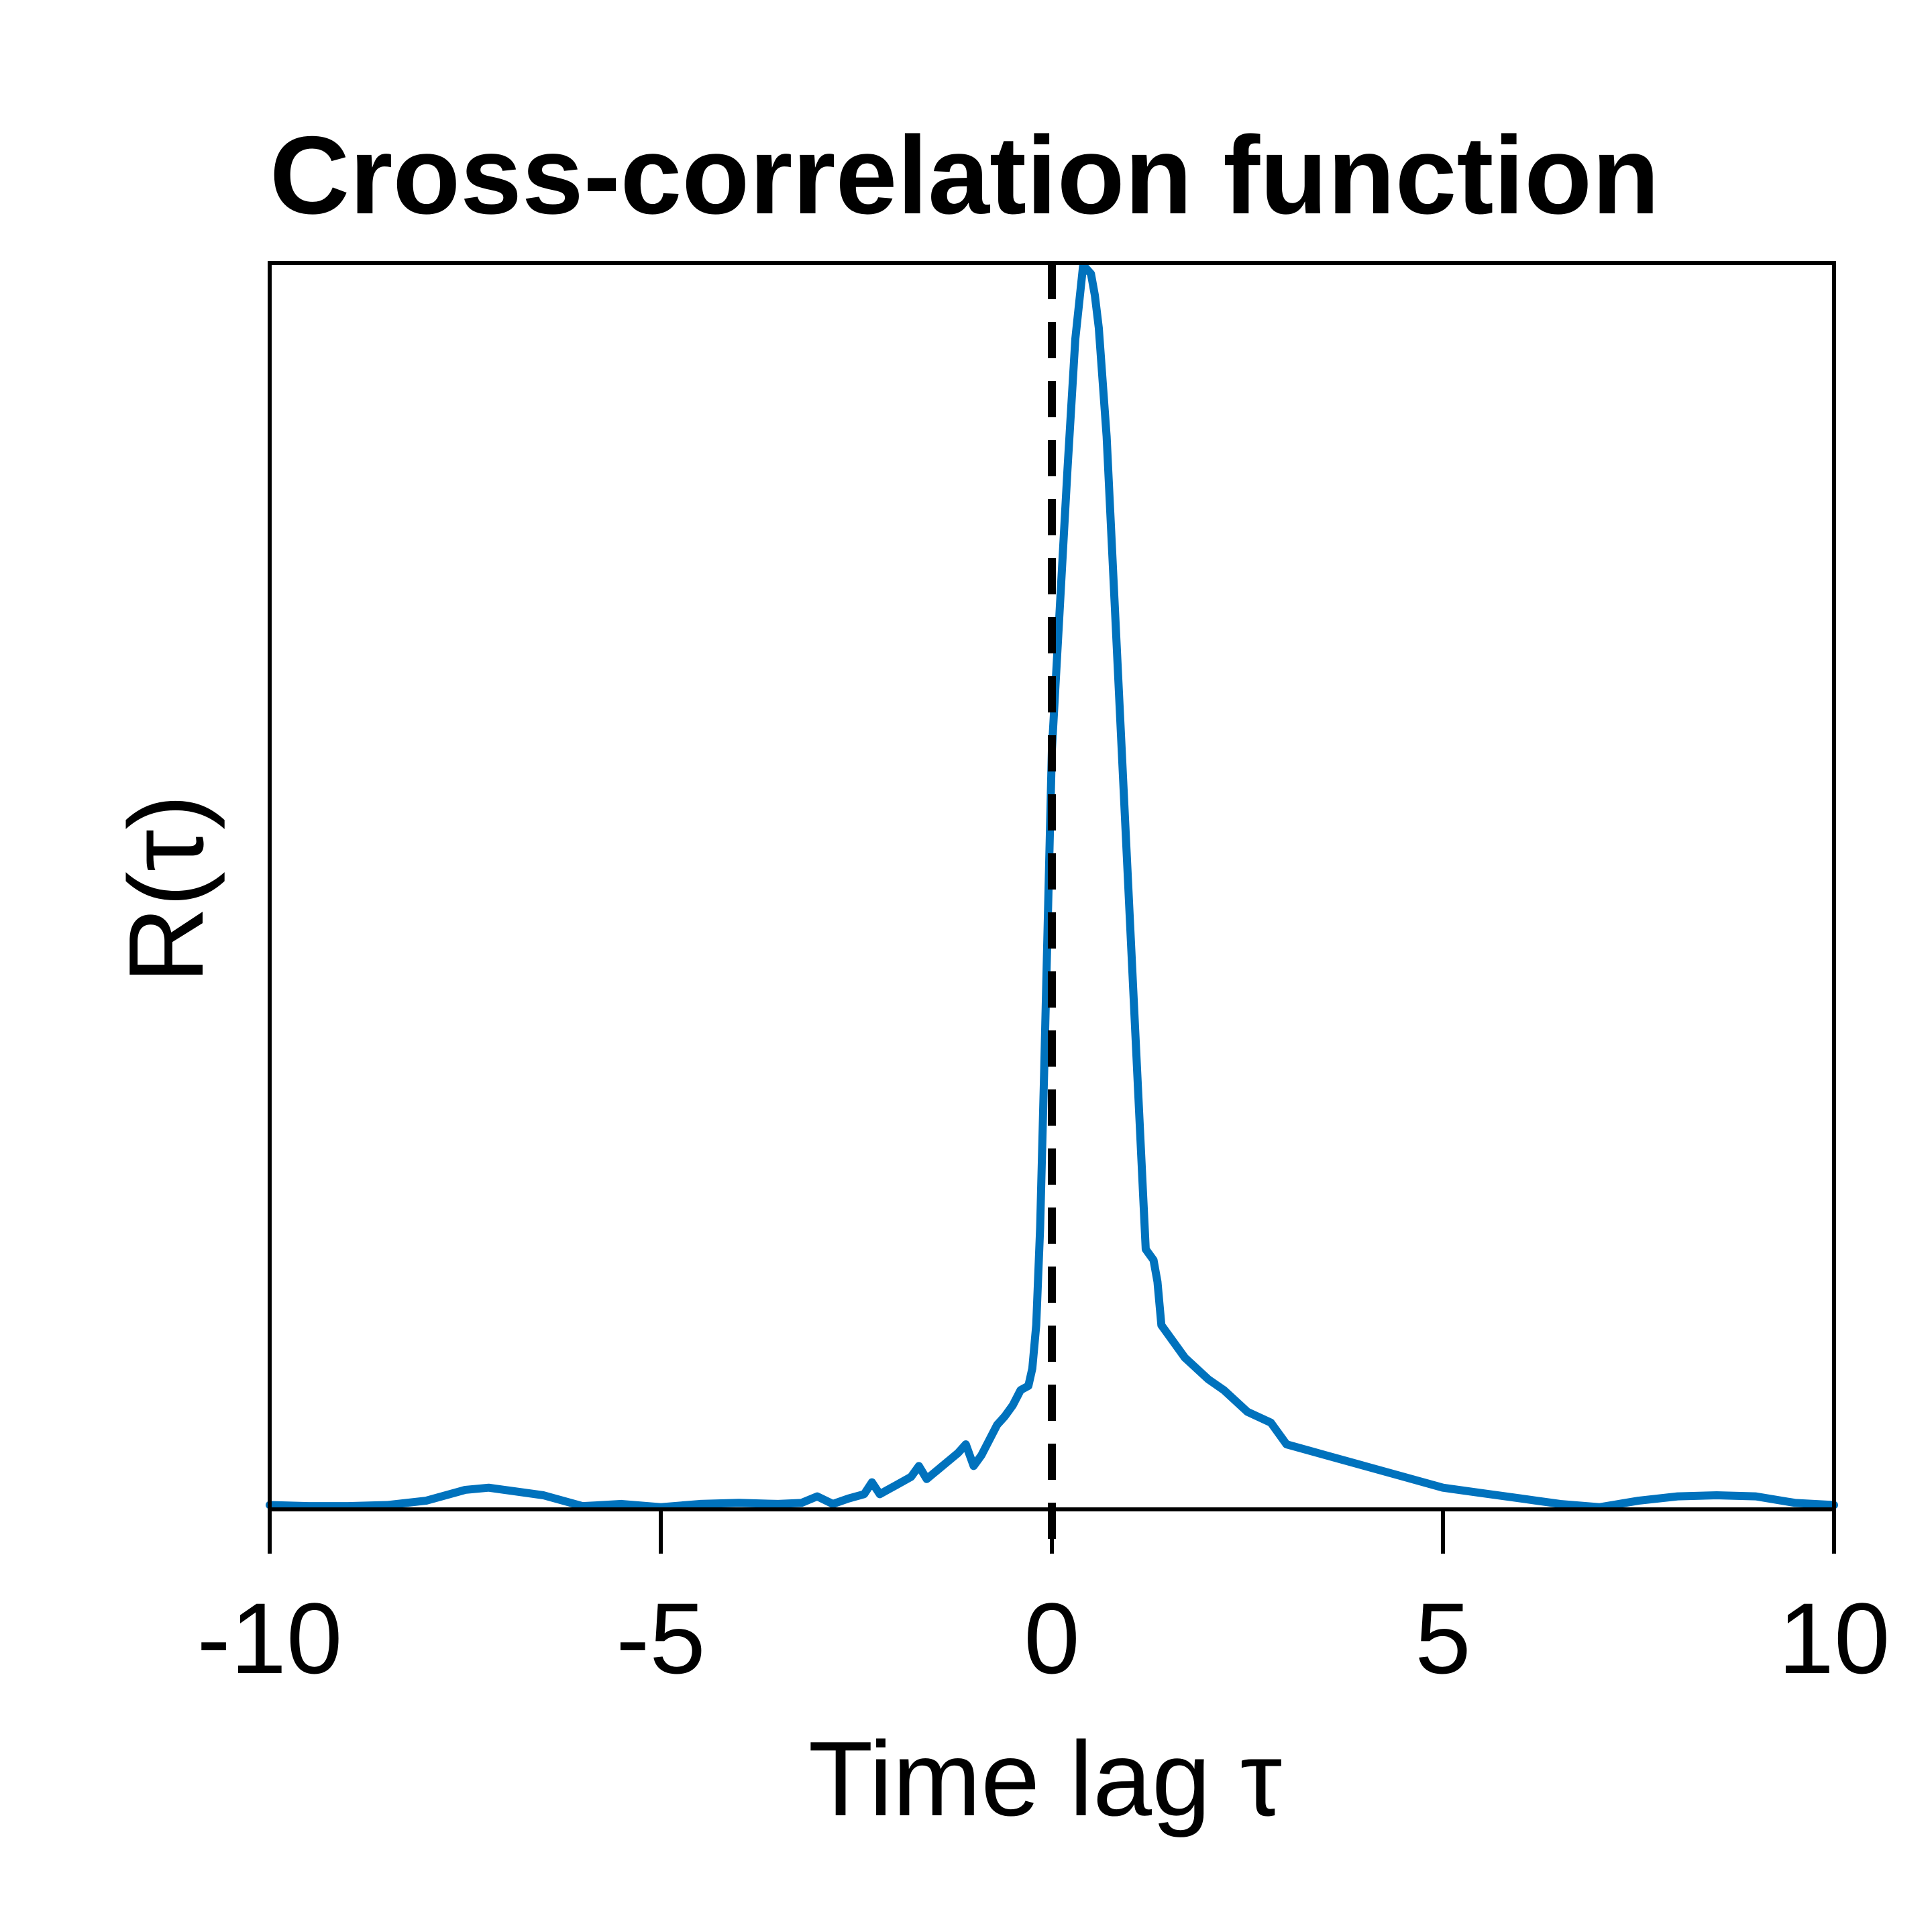 This screenshot has height=1932, width=1932. What do you see at coordinates (270, 1638) in the screenshot?
I see `x-tick-label: -10` at bounding box center [270, 1638].